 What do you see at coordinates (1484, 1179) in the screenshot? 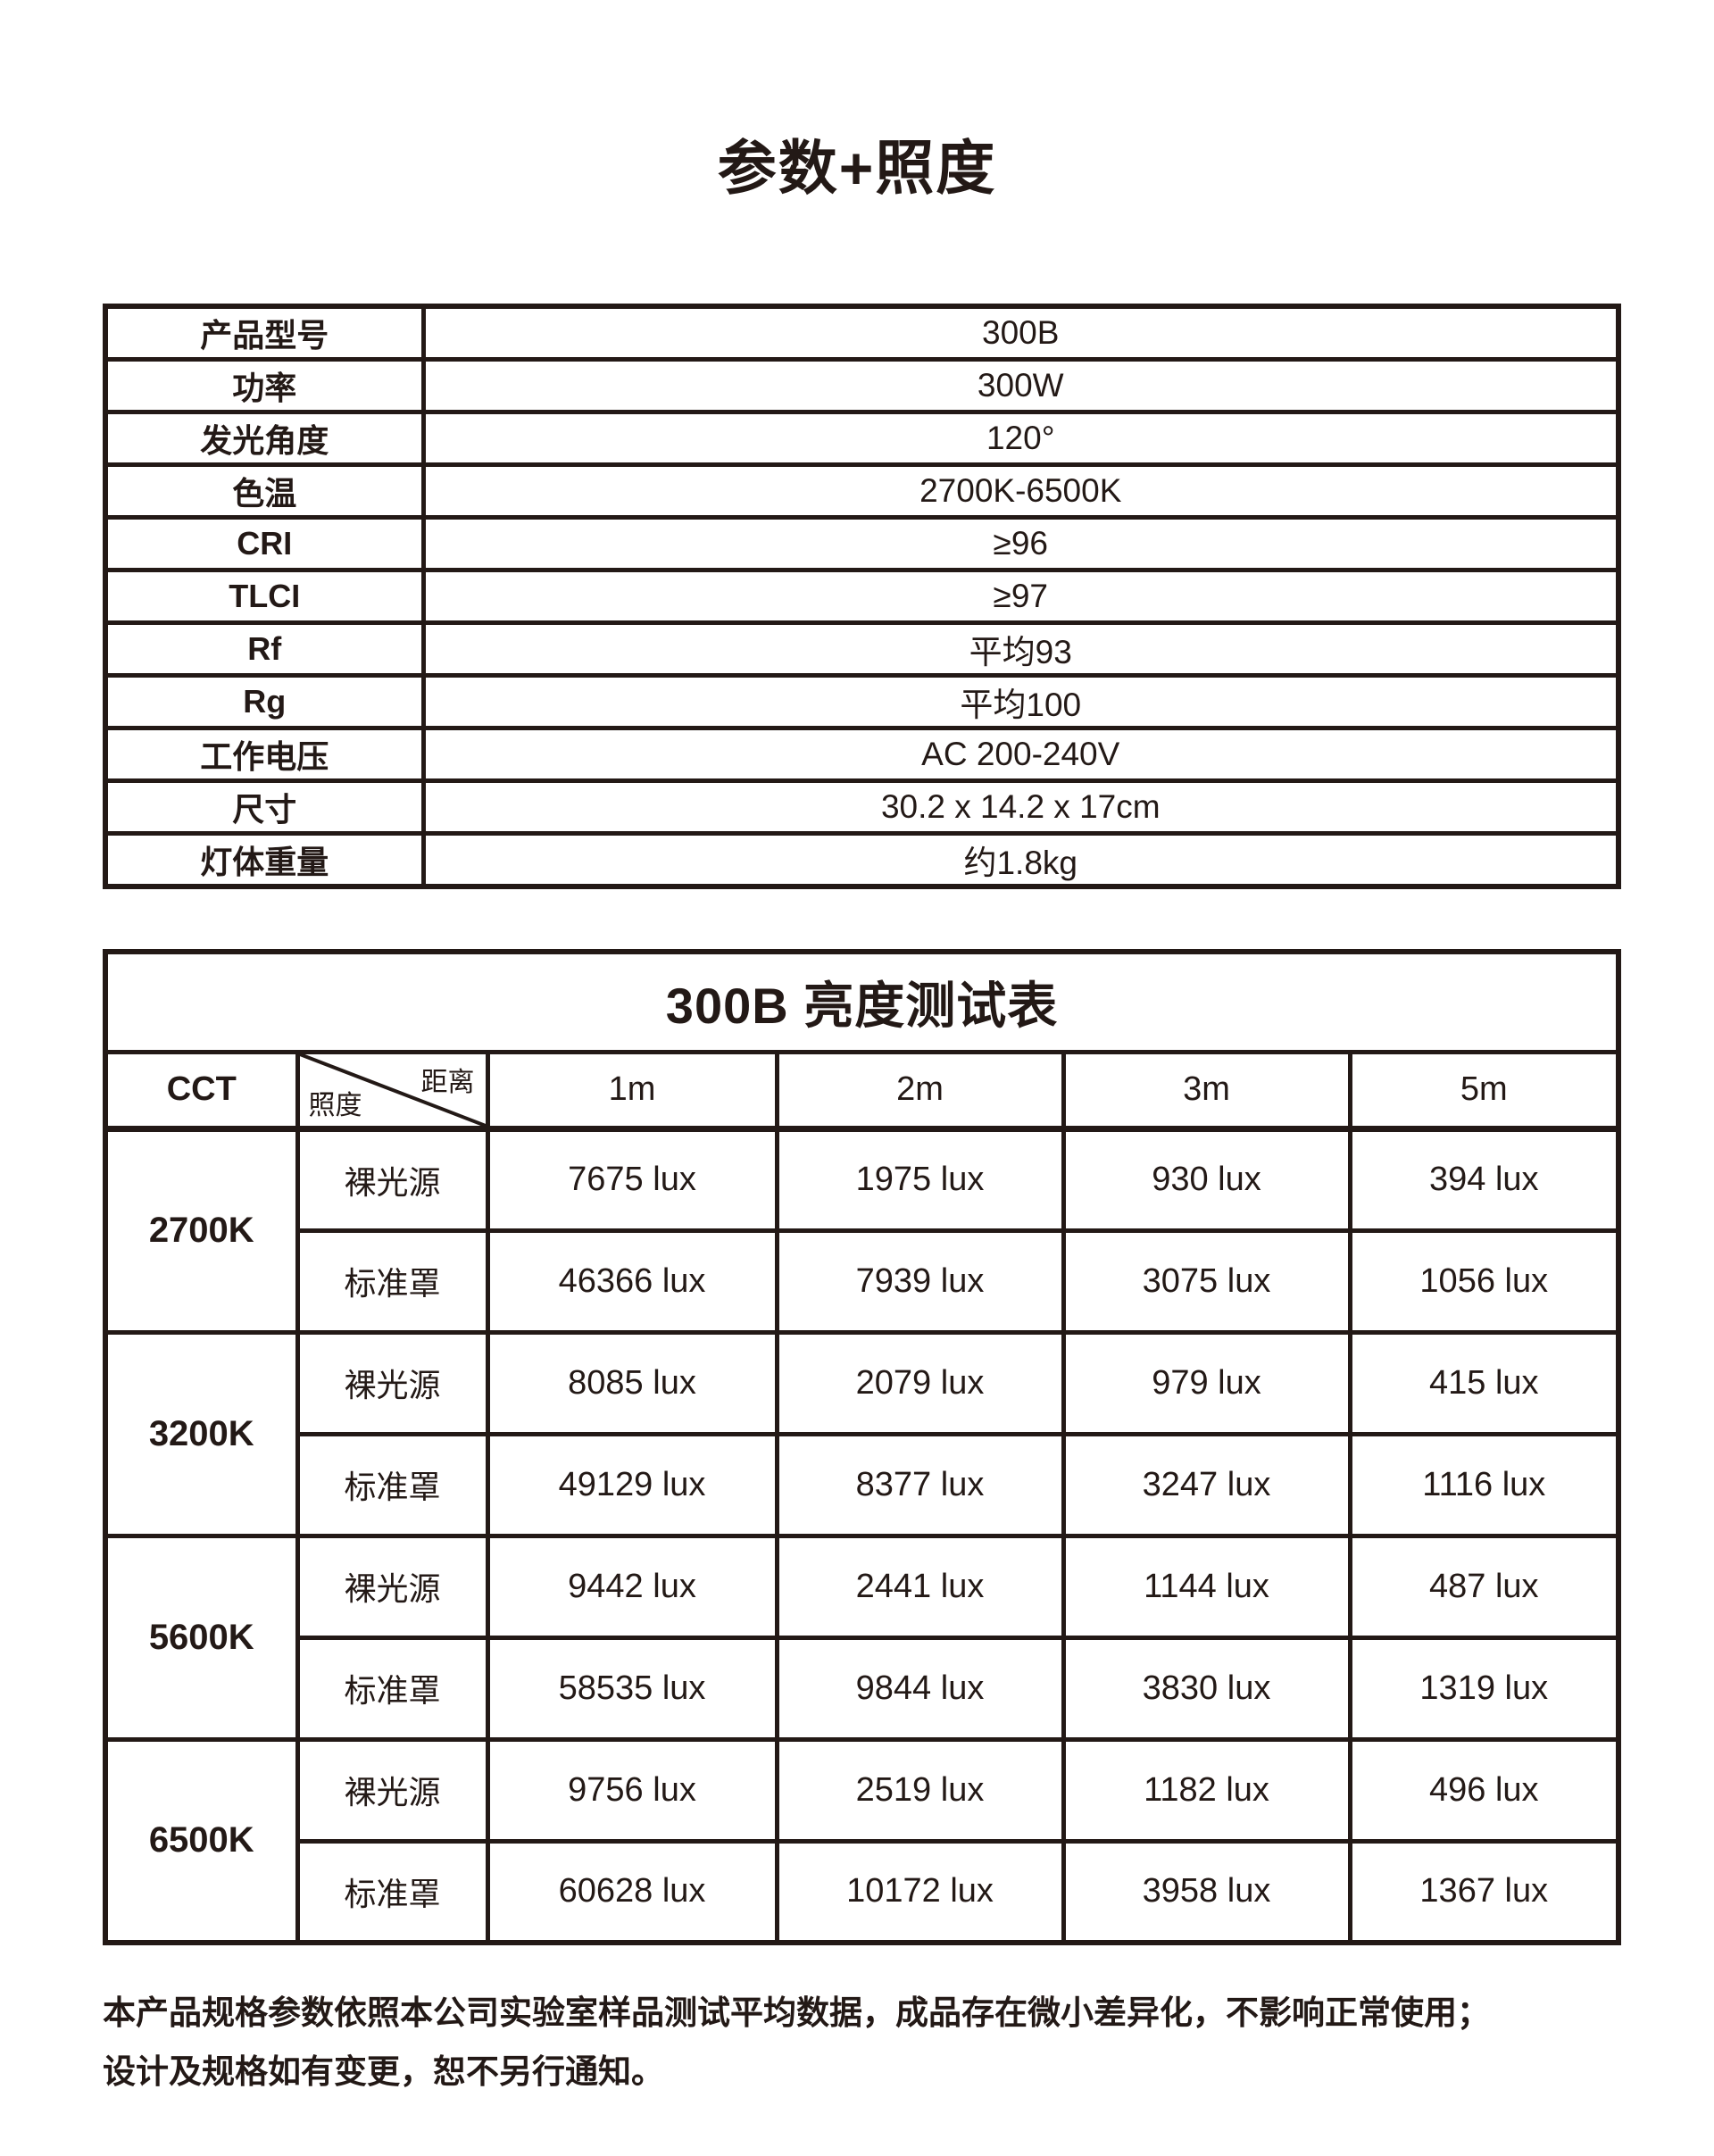
I see `lux-value: 394 lux` at bounding box center [1484, 1179].